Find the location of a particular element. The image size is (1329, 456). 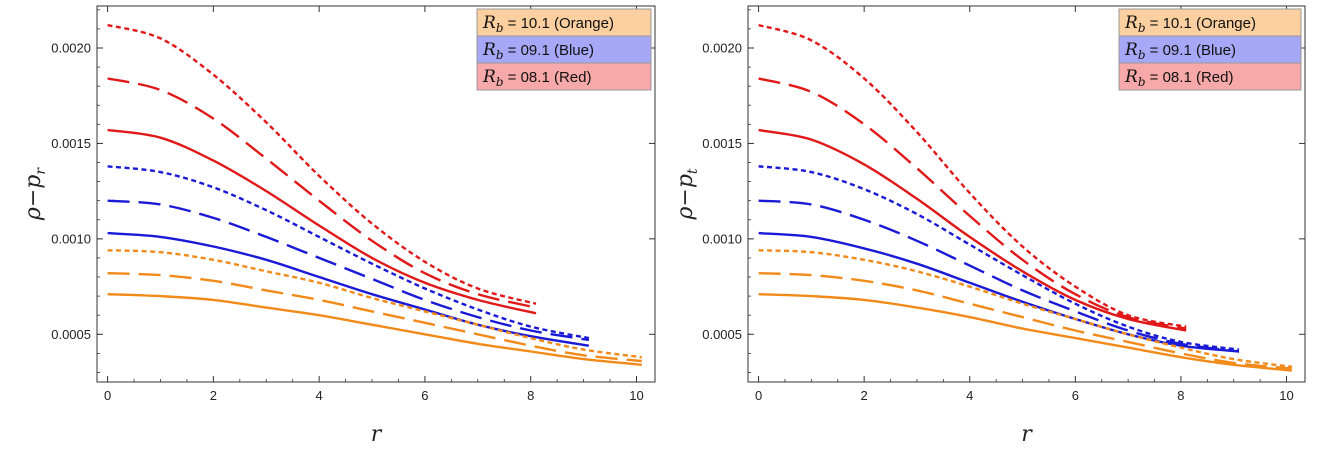

y-axis-label: ρ−pt is located at coordinates (687, 194).